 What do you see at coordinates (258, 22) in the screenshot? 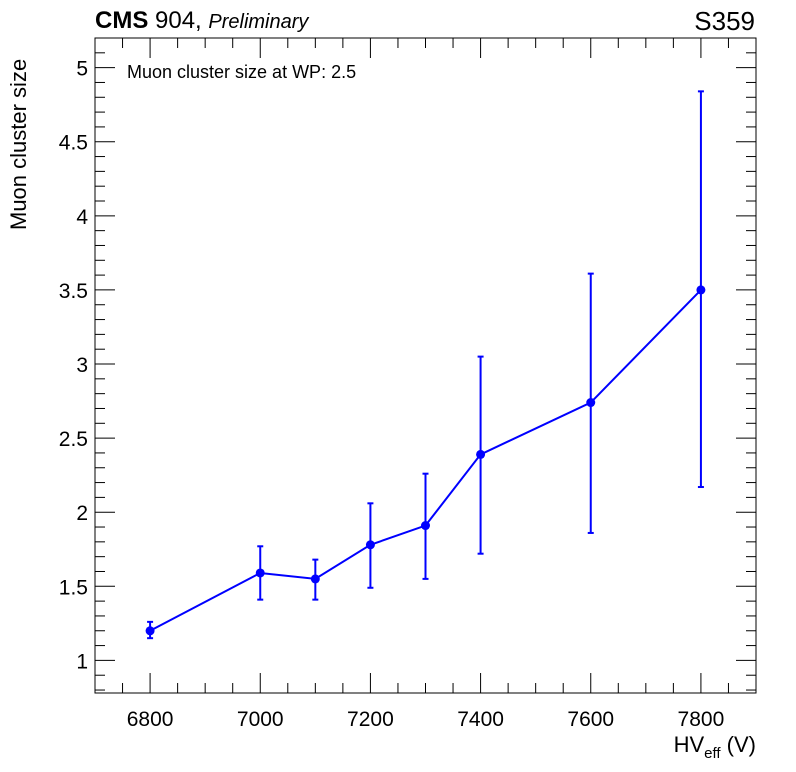
I see `status-label: Preliminary` at bounding box center [258, 22].